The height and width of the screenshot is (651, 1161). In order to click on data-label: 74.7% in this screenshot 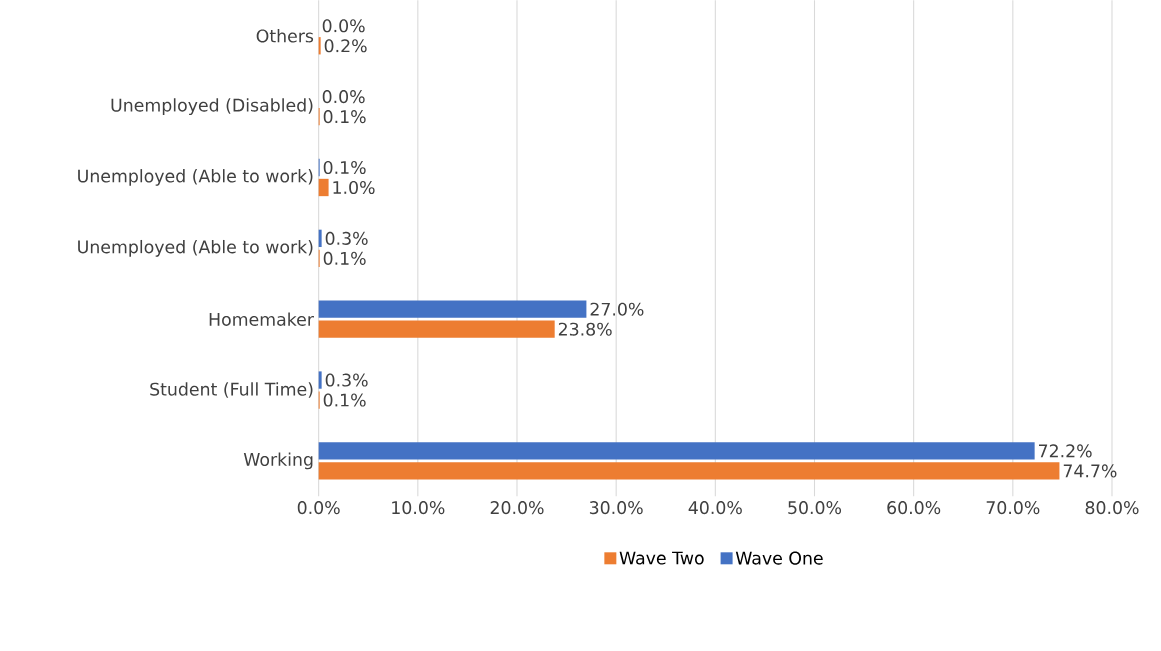, I will do `click(1090, 471)`.